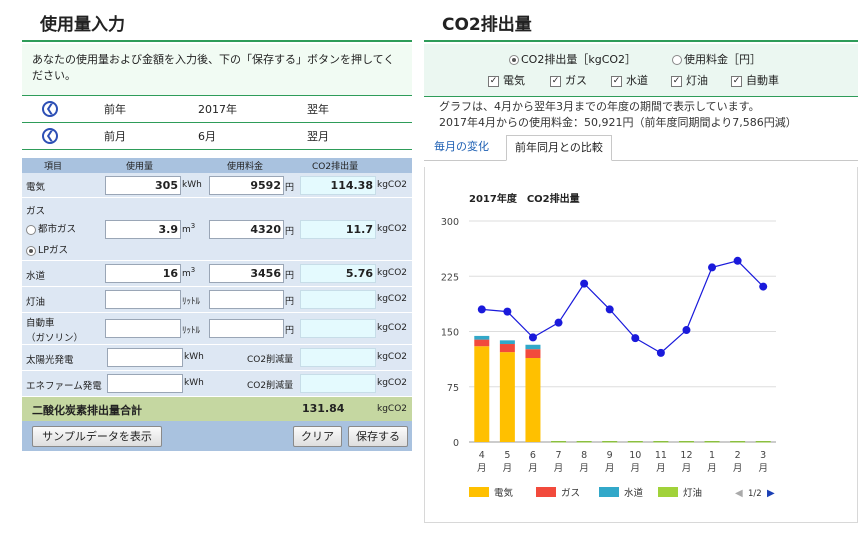 The width and height of the screenshot is (866, 534). What do you see at coordinates (246, 273) in the screenshot?
I see `water-fee-input: 3456` at bounding box center [246, 273].